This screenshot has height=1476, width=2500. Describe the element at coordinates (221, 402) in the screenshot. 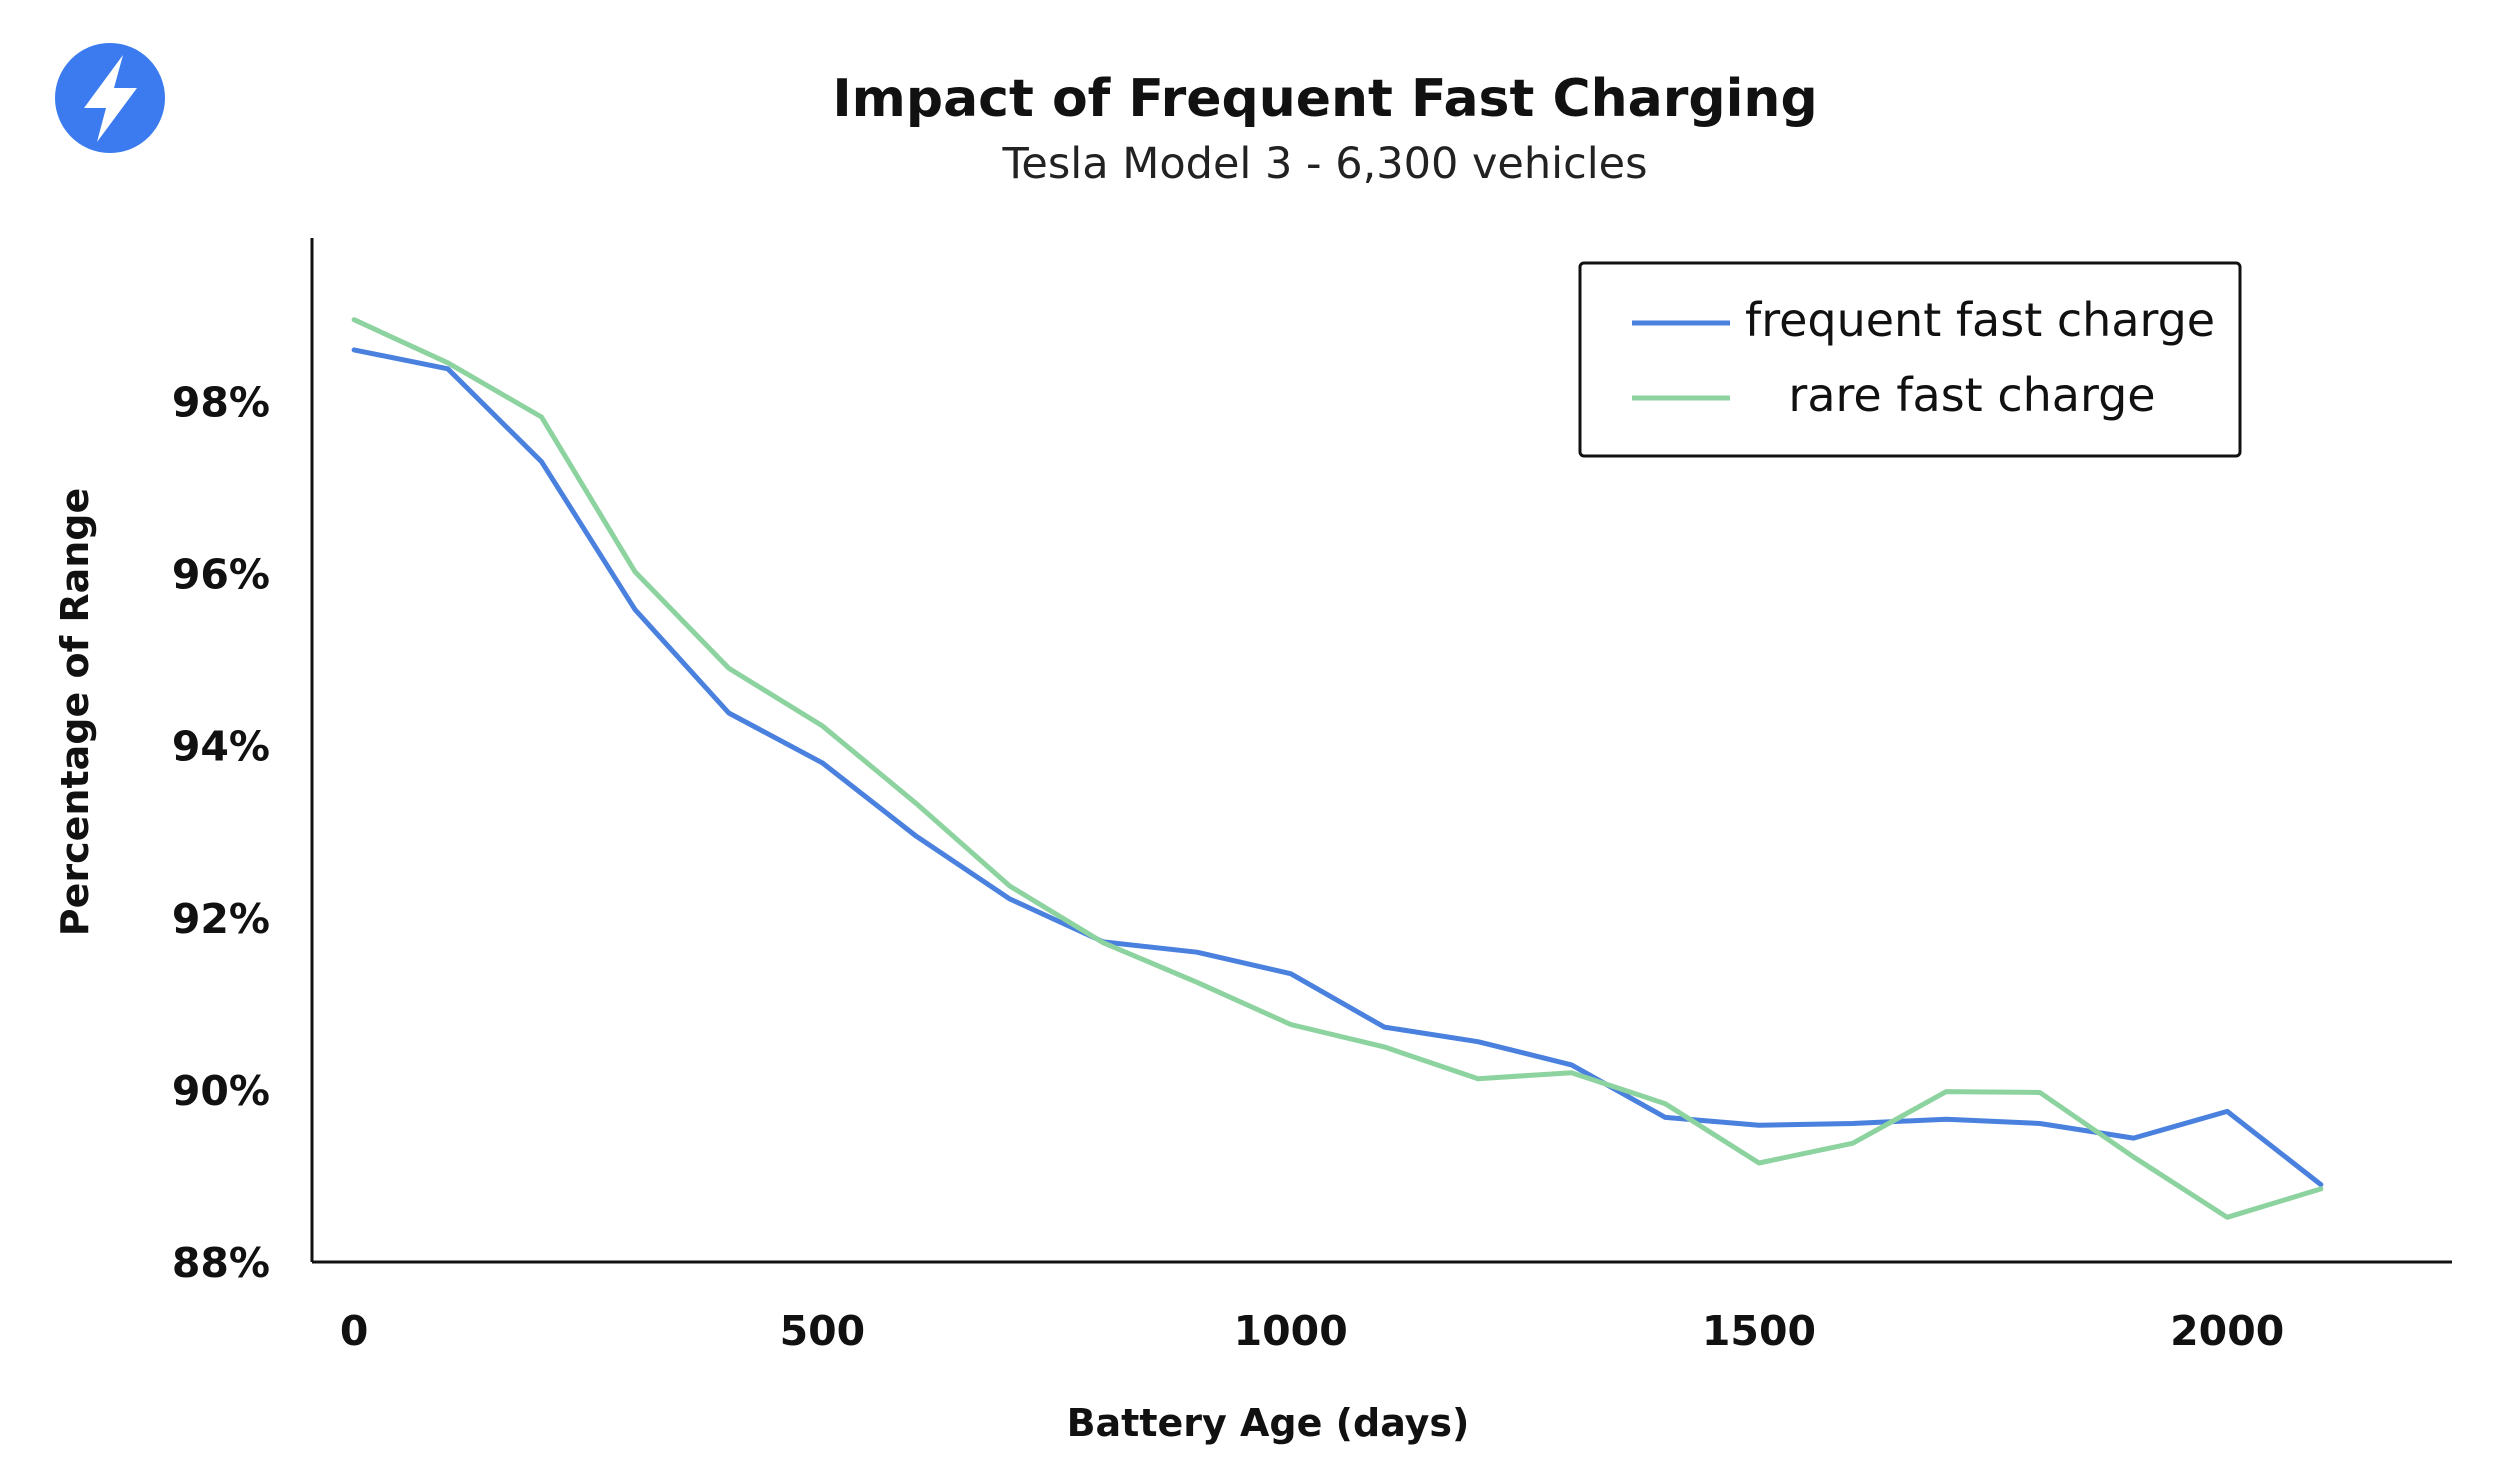

I see `y-tick-label: 98%` at that location.